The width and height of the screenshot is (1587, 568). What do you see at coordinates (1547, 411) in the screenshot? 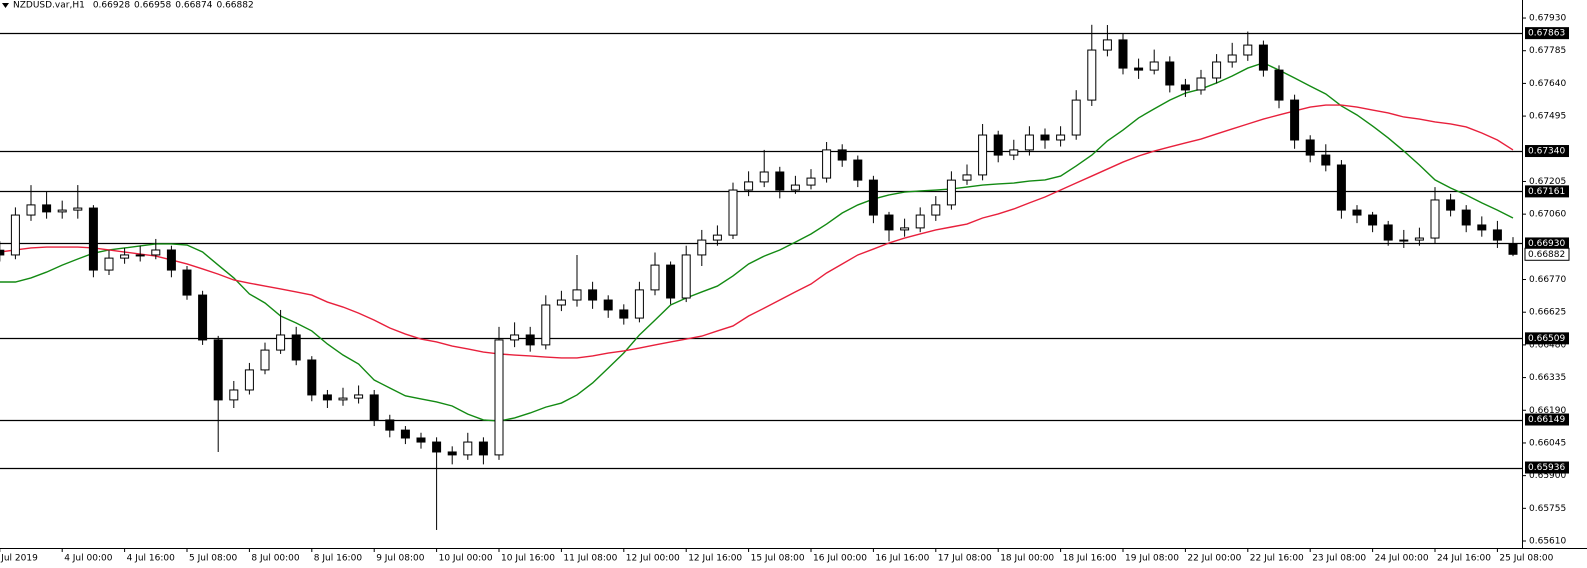
I see `y-tick-label: 0.66190` at bounding box center [1547, 411].